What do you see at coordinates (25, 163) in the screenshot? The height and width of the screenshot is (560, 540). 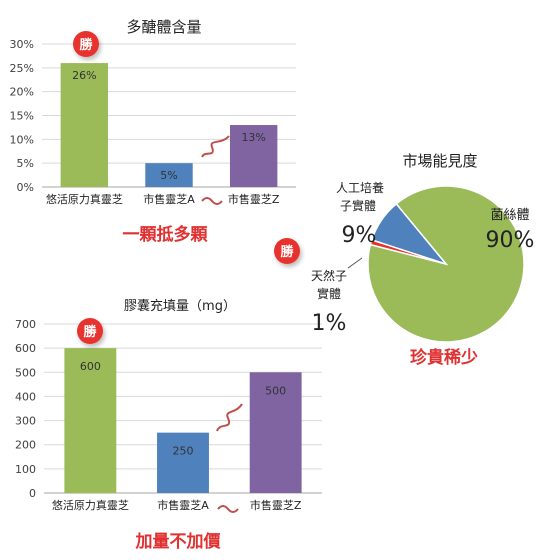 I see `c1-y-tick-label: 5%` at bounding box center [25, 163].